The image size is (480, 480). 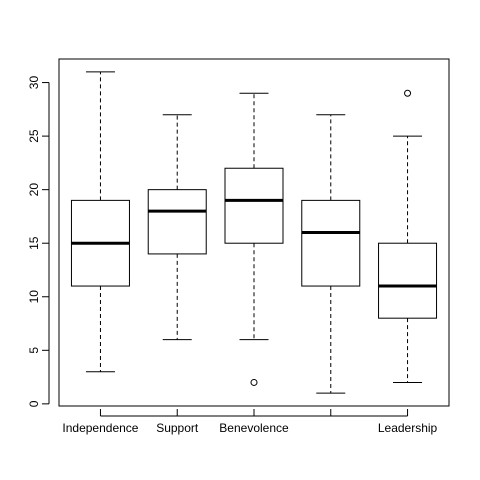 What do you see at coordinates (177, 428) in the screenshot?
I see `x-tick-label: Support` at bounding box center [177, 428].